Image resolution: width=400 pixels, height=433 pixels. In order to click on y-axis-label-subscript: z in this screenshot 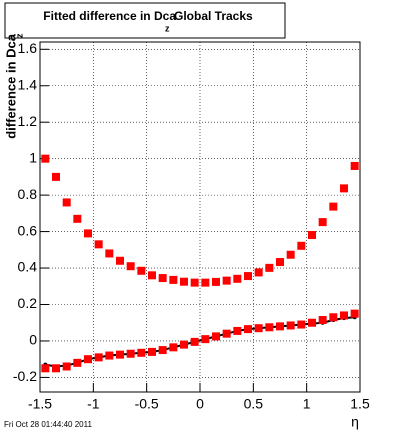, I will do `click(19, 35)`.